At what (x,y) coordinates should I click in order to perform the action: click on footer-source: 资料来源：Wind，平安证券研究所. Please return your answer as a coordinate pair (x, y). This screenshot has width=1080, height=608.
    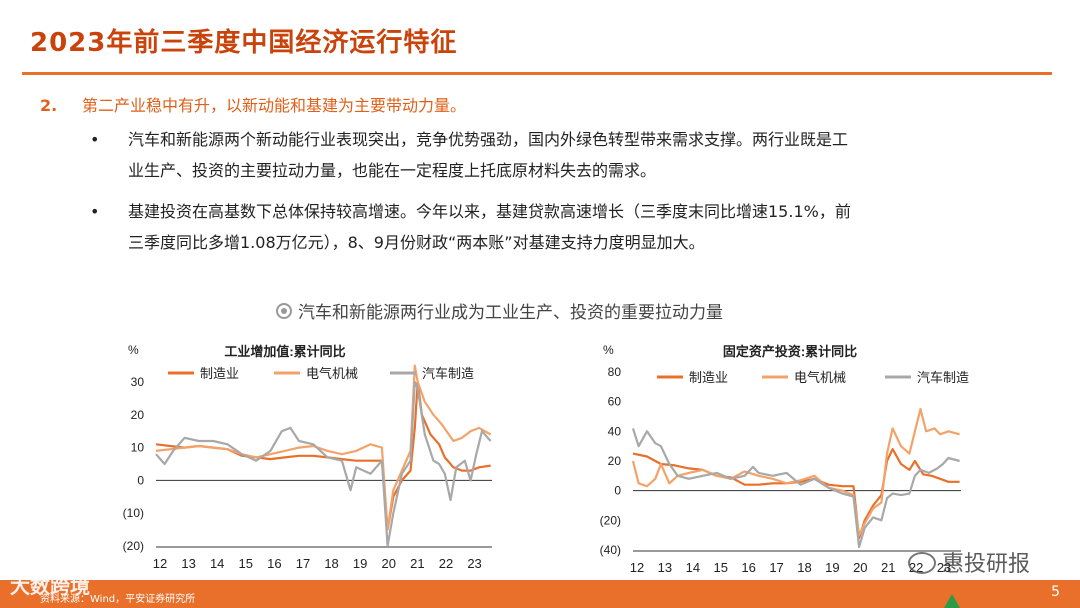
    Looking at the image, I should click on (118, 599).